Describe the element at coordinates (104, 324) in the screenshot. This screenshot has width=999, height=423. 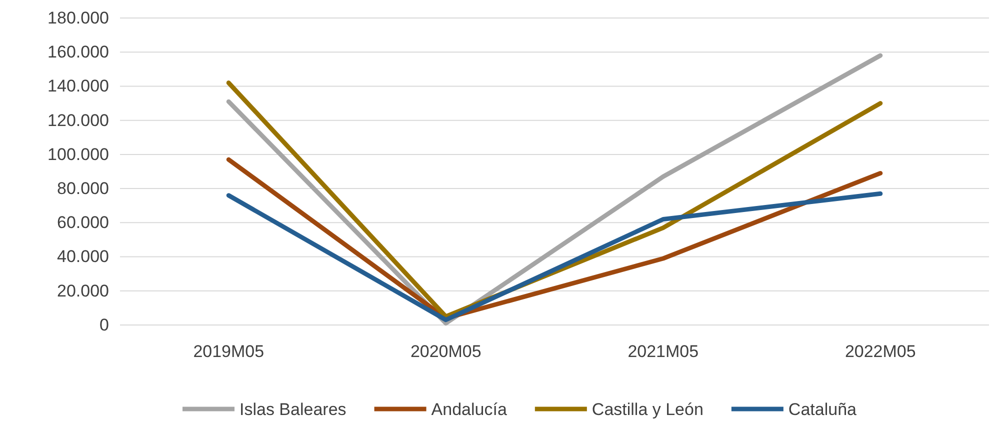
I see `y-tick-label: 0` at that location.